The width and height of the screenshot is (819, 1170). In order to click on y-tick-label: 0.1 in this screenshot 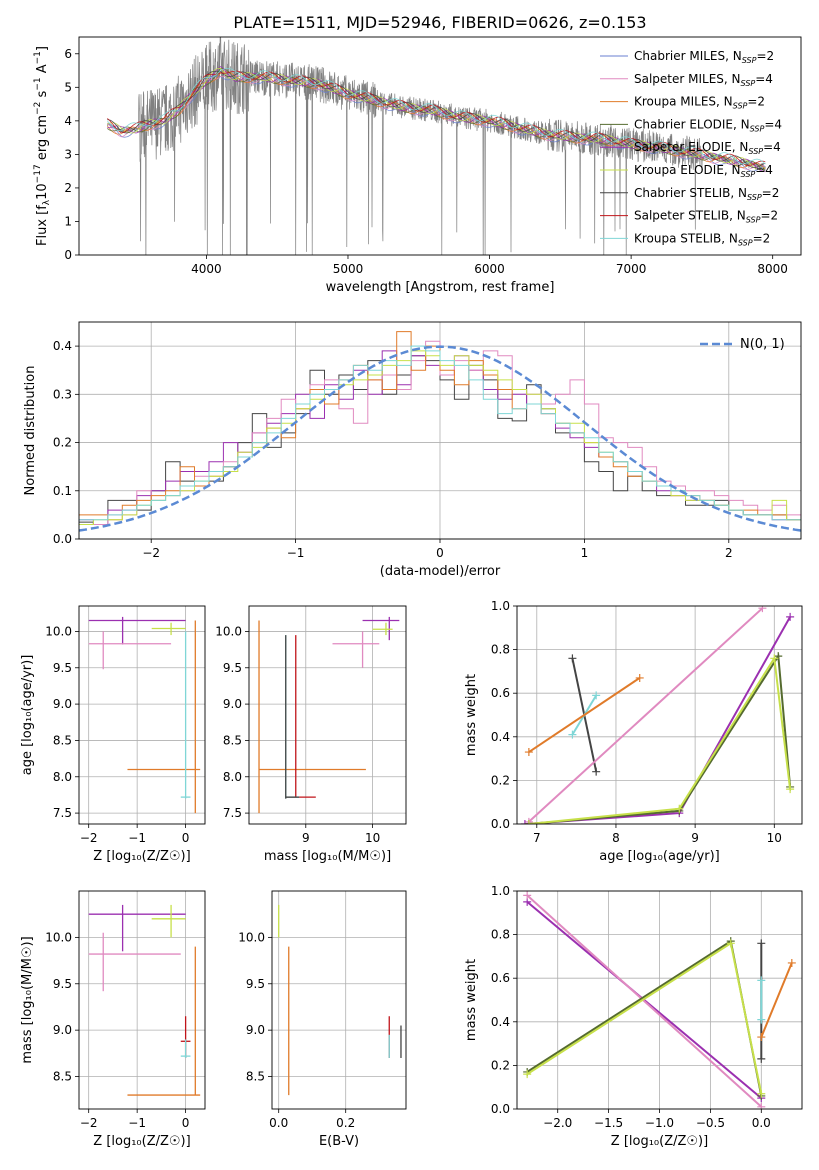, I will do `click(62, 491)`.